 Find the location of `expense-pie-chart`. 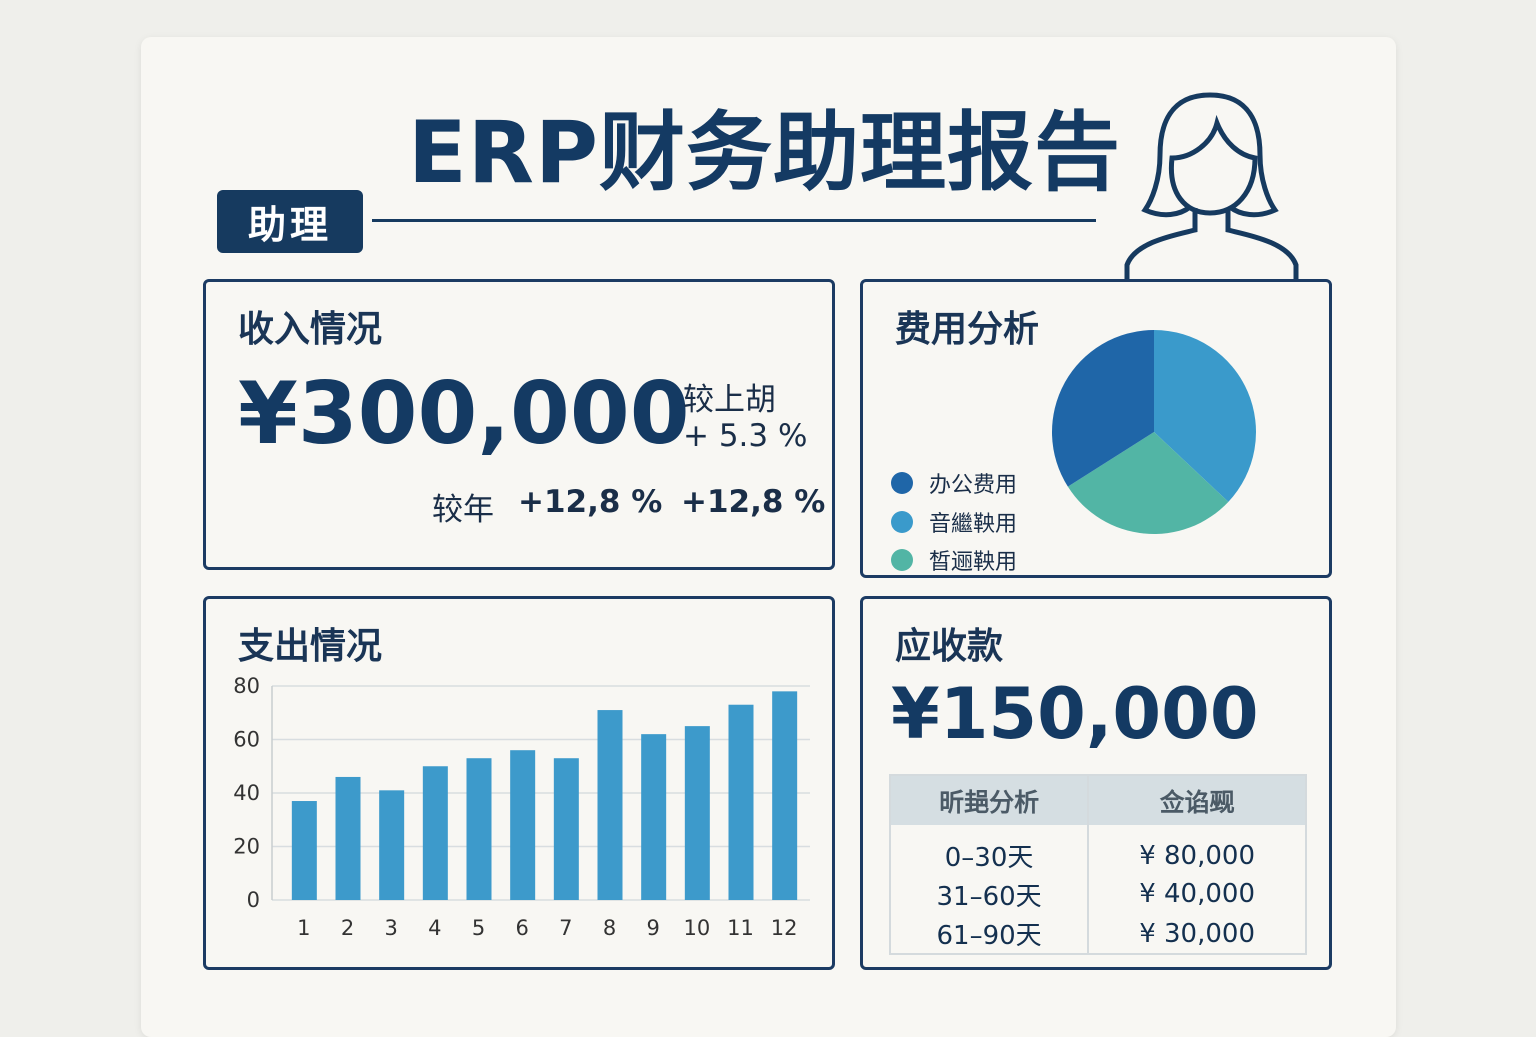

expense-pie-chart is located at coordinates (1154, 432).